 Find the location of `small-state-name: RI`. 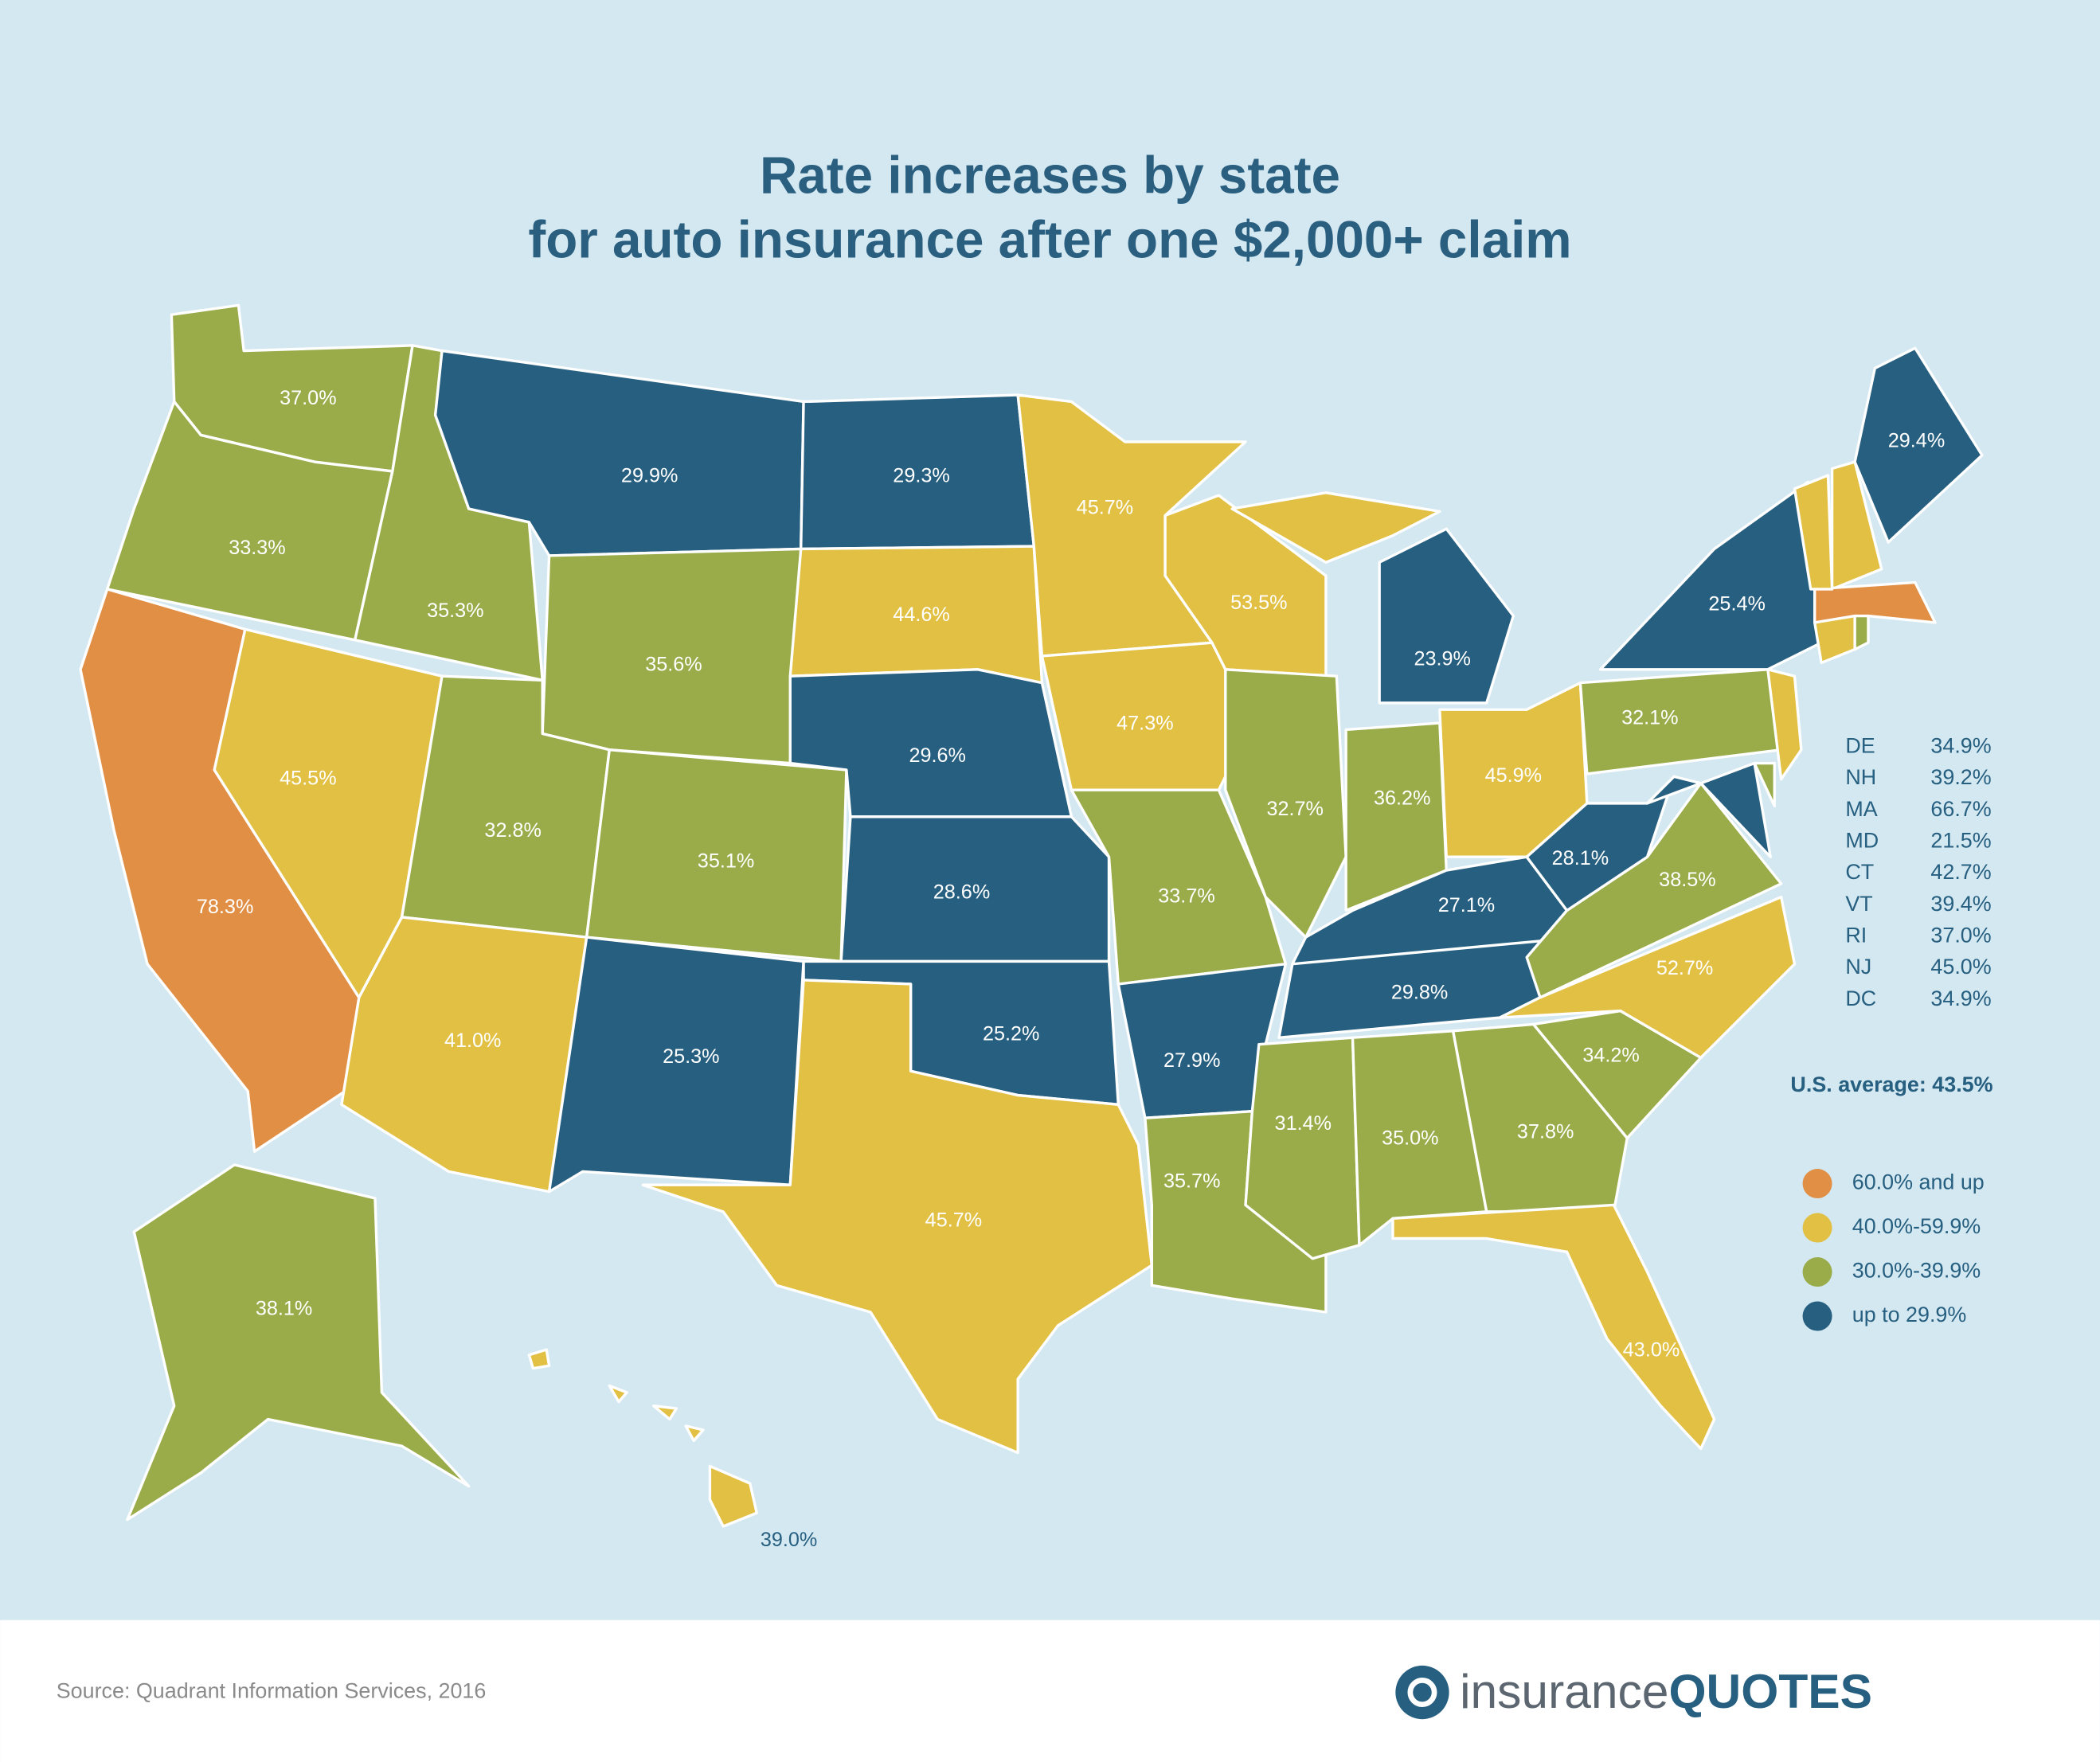

small-state-name: RI is located at coordinates (1856, 936).